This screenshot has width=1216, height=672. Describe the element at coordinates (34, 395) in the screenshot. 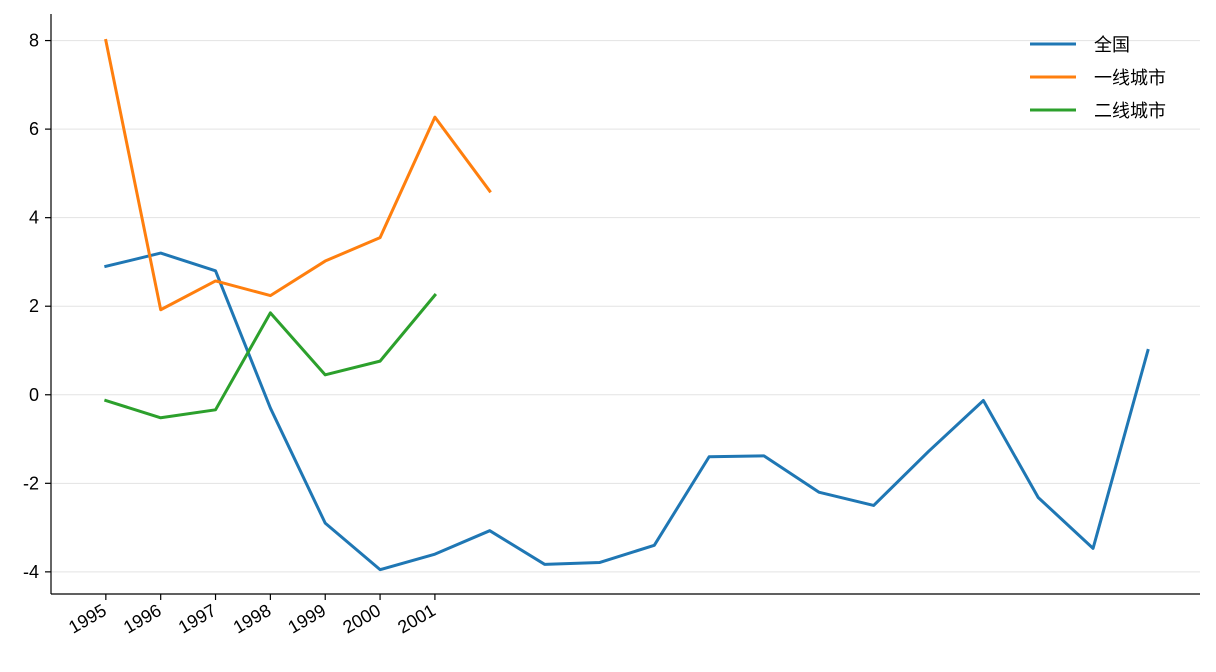

I see `y-tick-label: 0` at that location.